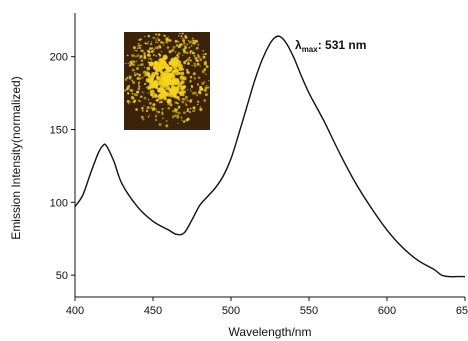  What do you see at coordinates (59, 131) in the screenshot?
I see `y-tick-label: 150` at bounding box center [59, 131].